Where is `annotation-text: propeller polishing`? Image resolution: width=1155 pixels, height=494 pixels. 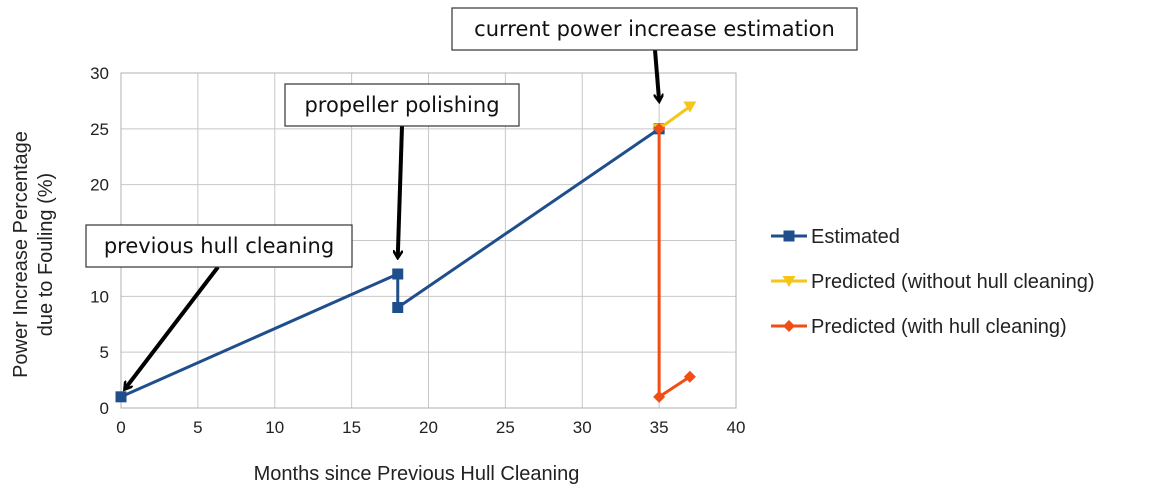
annotation-text: propeller polishing is located at coordinates (401, 105).